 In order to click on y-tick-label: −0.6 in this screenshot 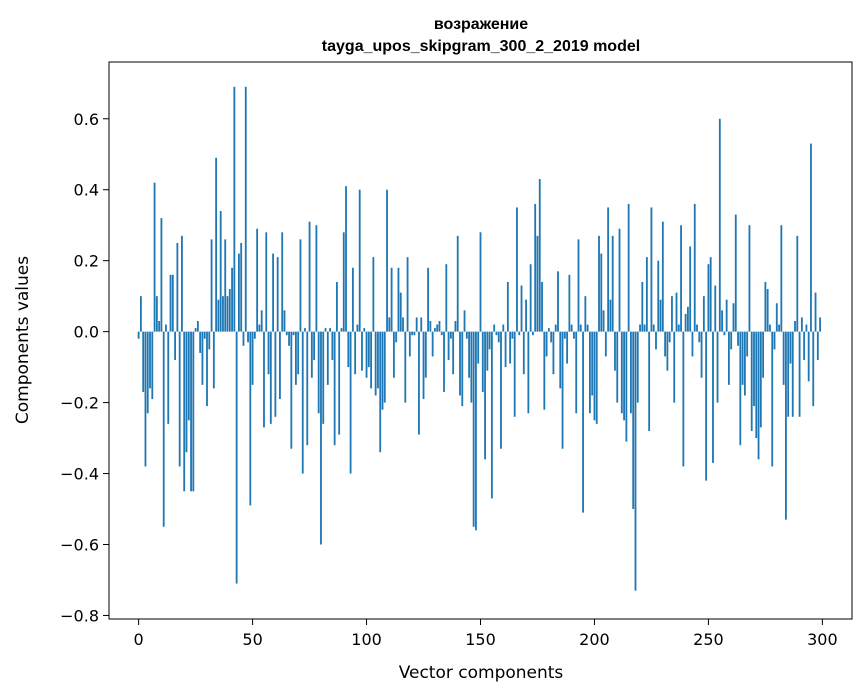, I will do `click(79, 544)`.